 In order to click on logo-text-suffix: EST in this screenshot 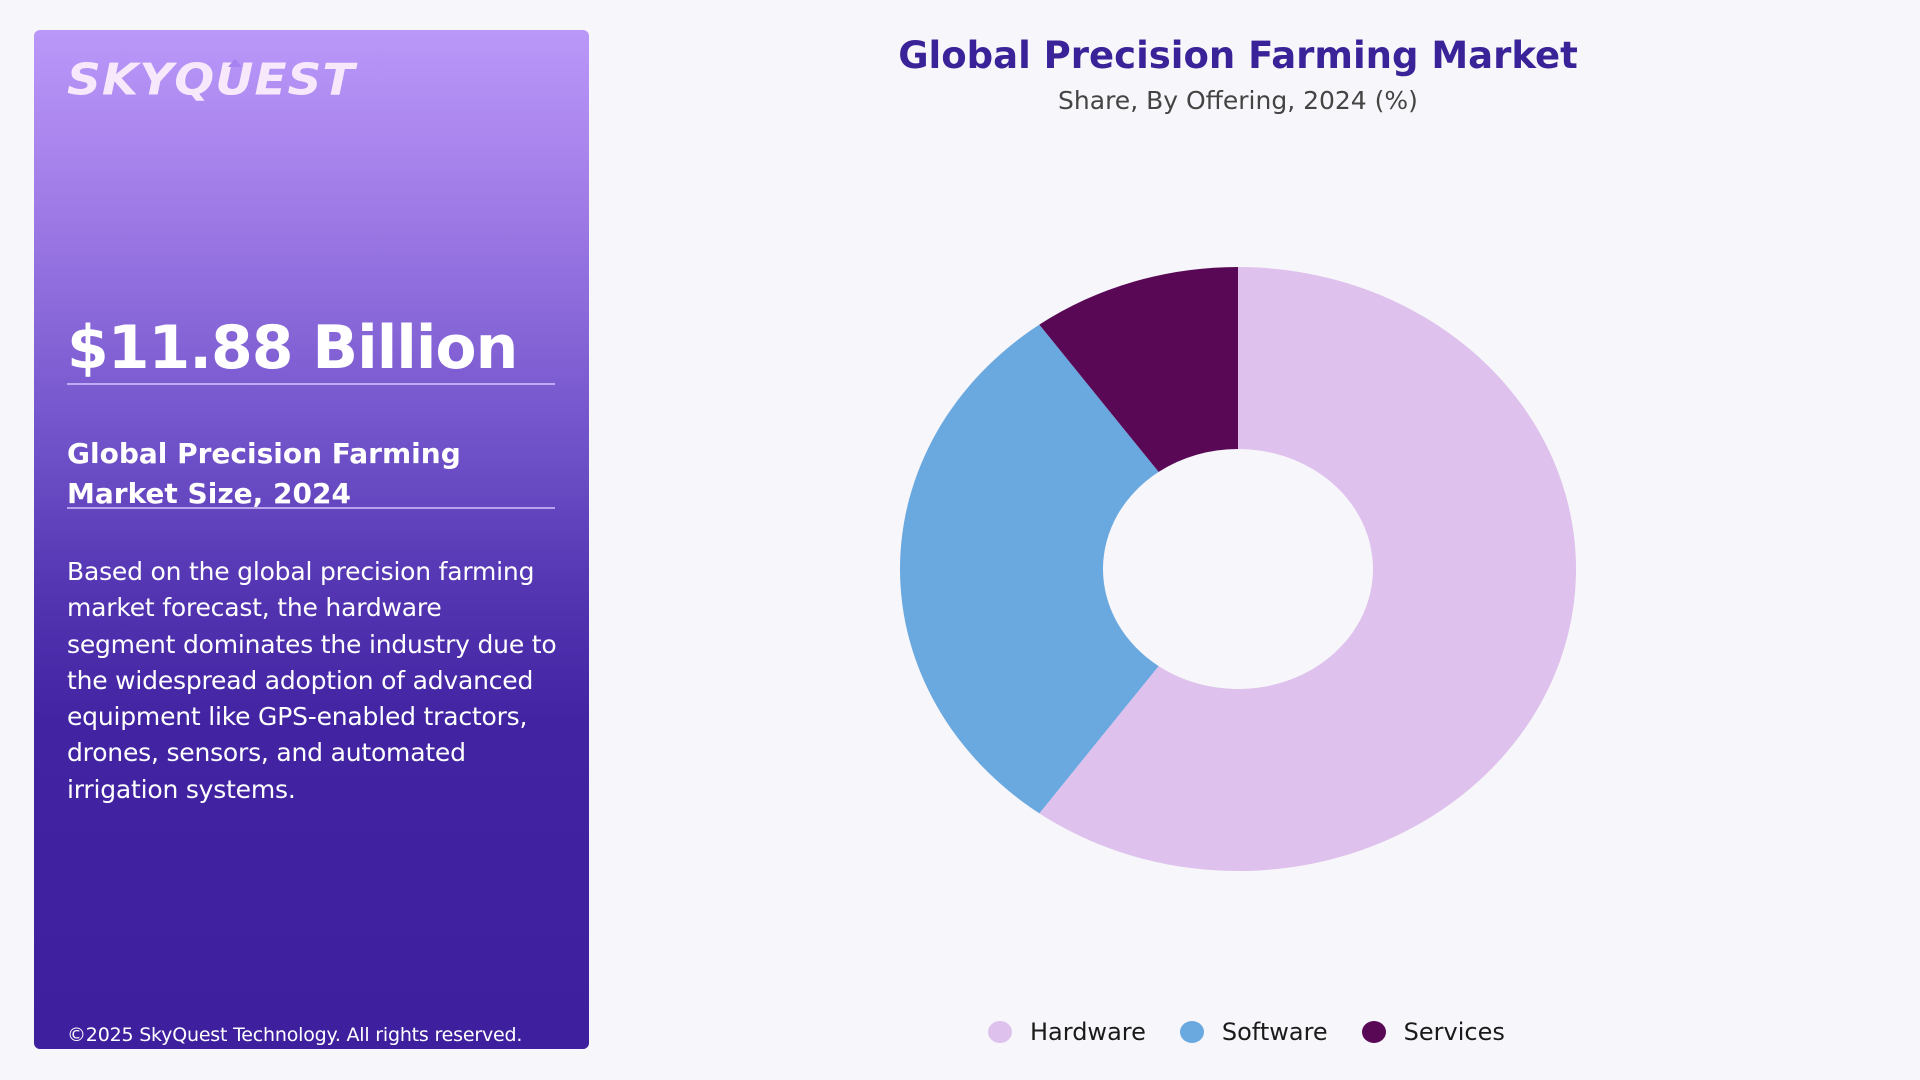, I will do `click(305, 80)`.